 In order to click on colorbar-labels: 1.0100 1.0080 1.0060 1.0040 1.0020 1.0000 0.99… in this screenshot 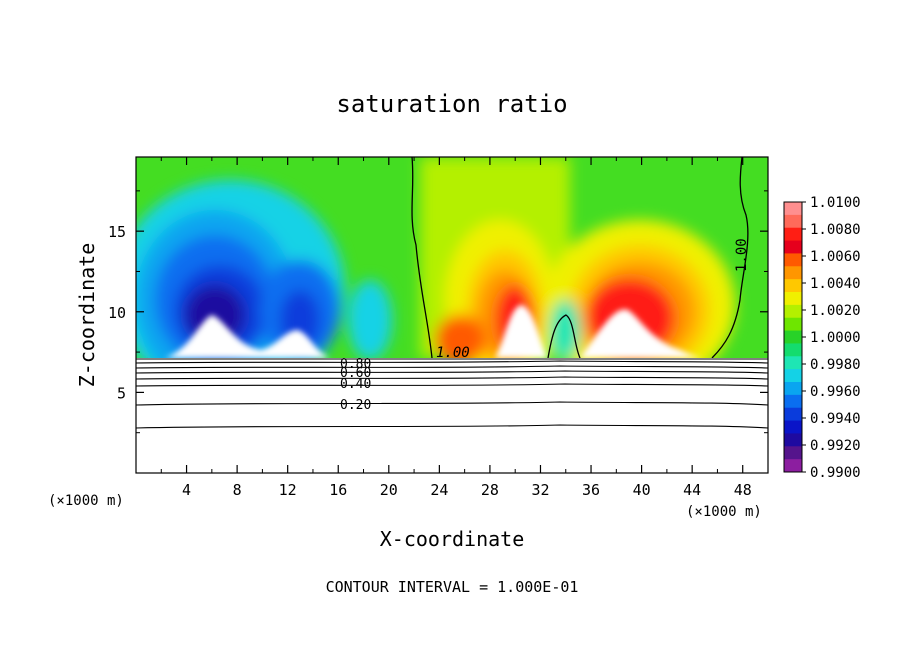, I will do `click(831, 338)`.